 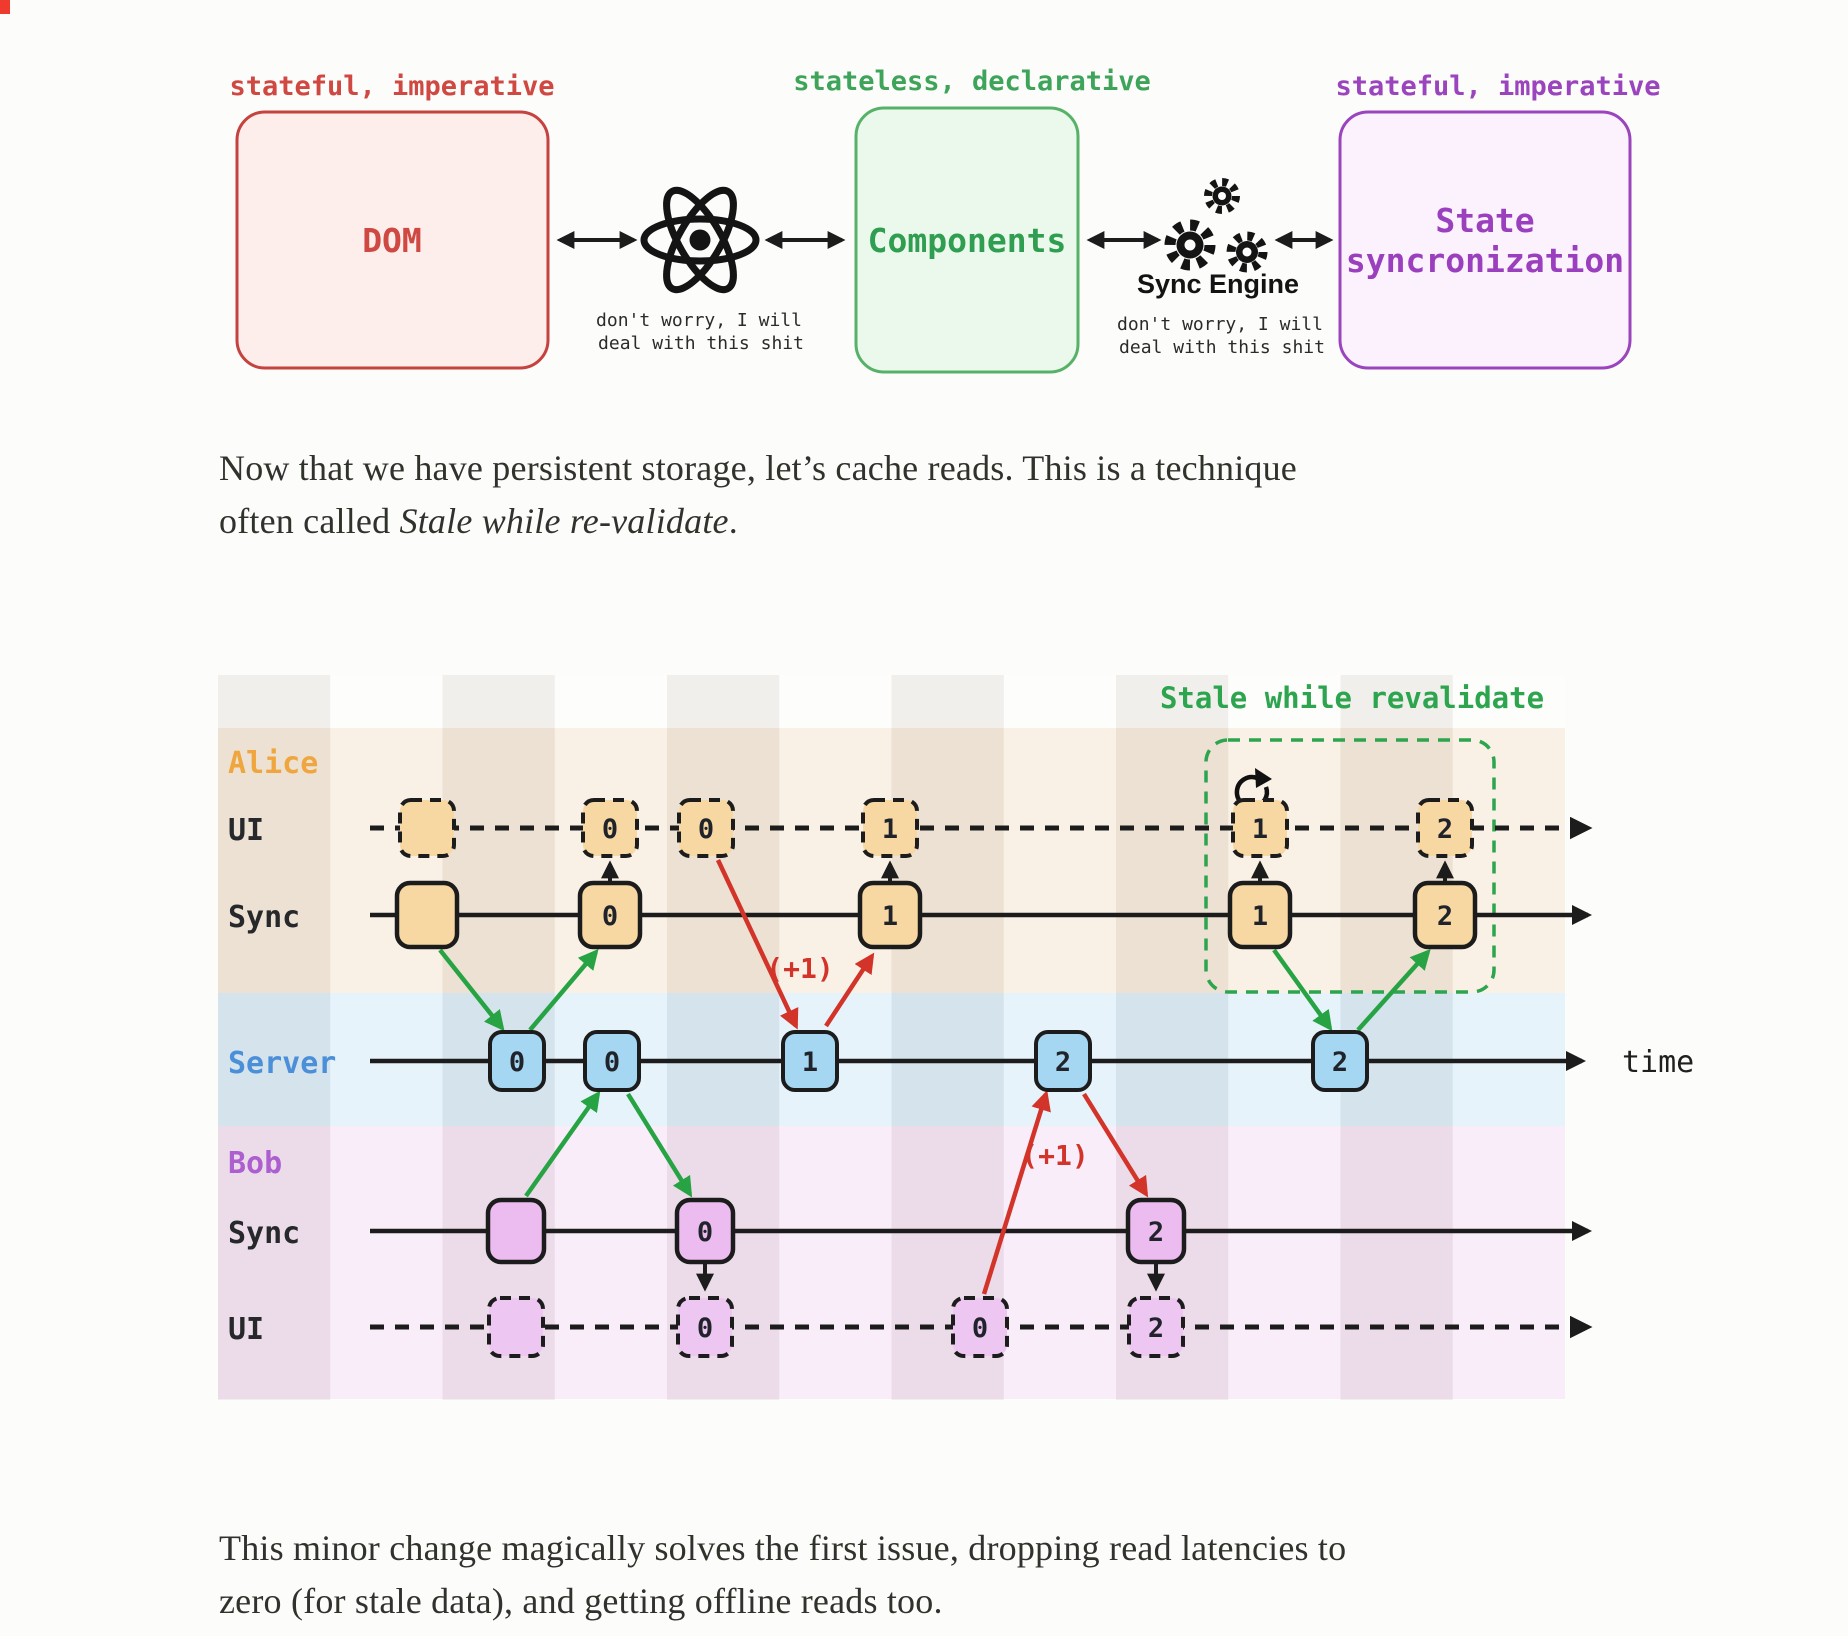 What do you see at coordinates (1658, 1062) in the screenshot?
I see `time-axis-label: time` at bounding box center [1658, 1062].